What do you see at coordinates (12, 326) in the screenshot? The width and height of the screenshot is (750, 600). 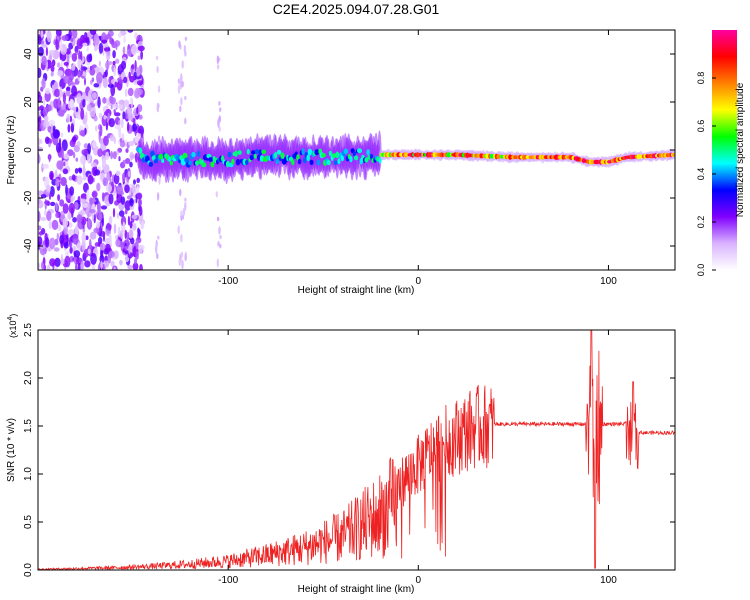 I see `svg-text: (x104)` at bounding box center [12, 326].